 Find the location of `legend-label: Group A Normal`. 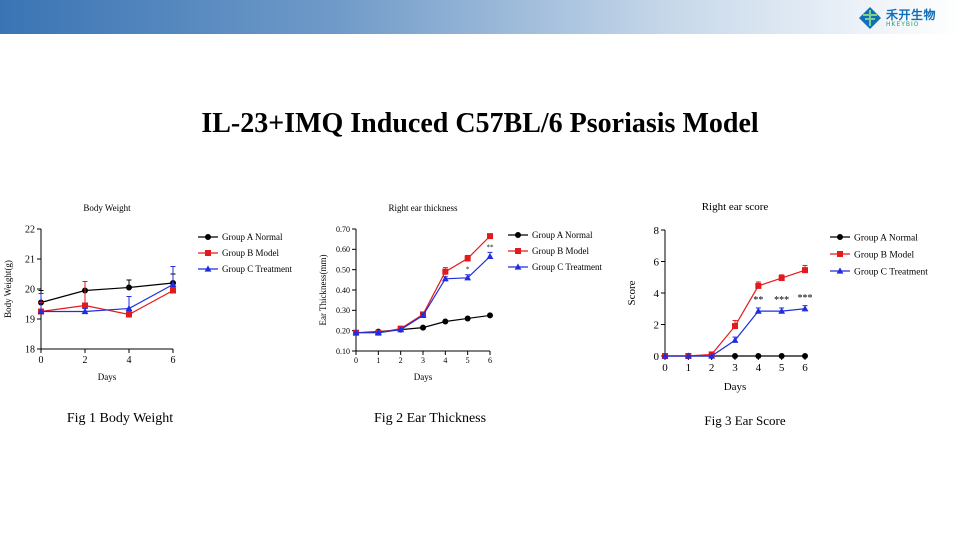

legend-label: Group A Normal is located at coordinates (562, 235).